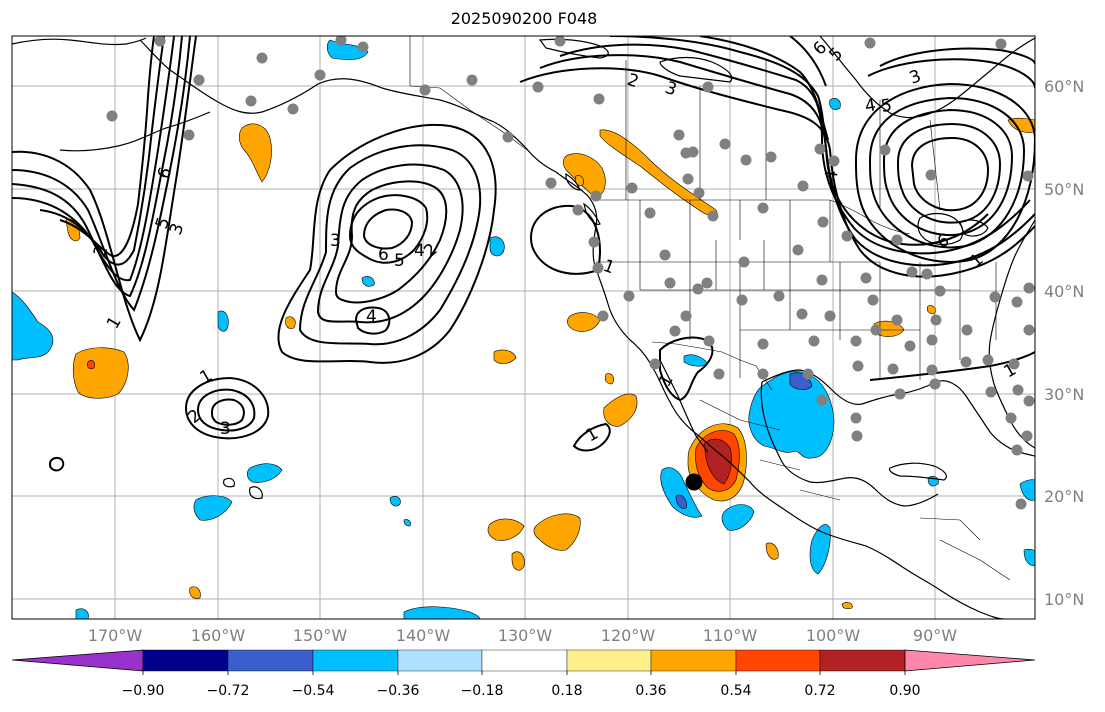 Image resolution: width=1105 pixels, height=712 pixels. I want to click on latitude-label: 40°N, so click(1064, 291).